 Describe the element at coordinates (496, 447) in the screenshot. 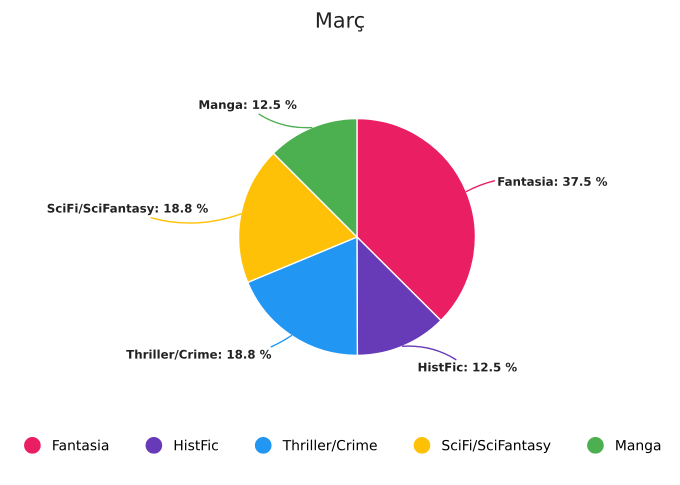

I see `legend-label: SciFi/SciFantasy` at that location.